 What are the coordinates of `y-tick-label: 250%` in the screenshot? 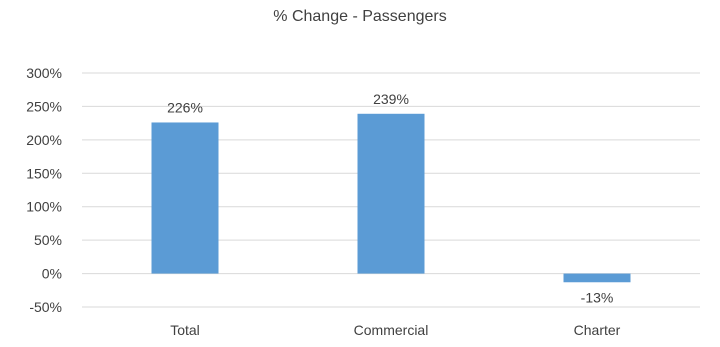 It's located at (44, 106).